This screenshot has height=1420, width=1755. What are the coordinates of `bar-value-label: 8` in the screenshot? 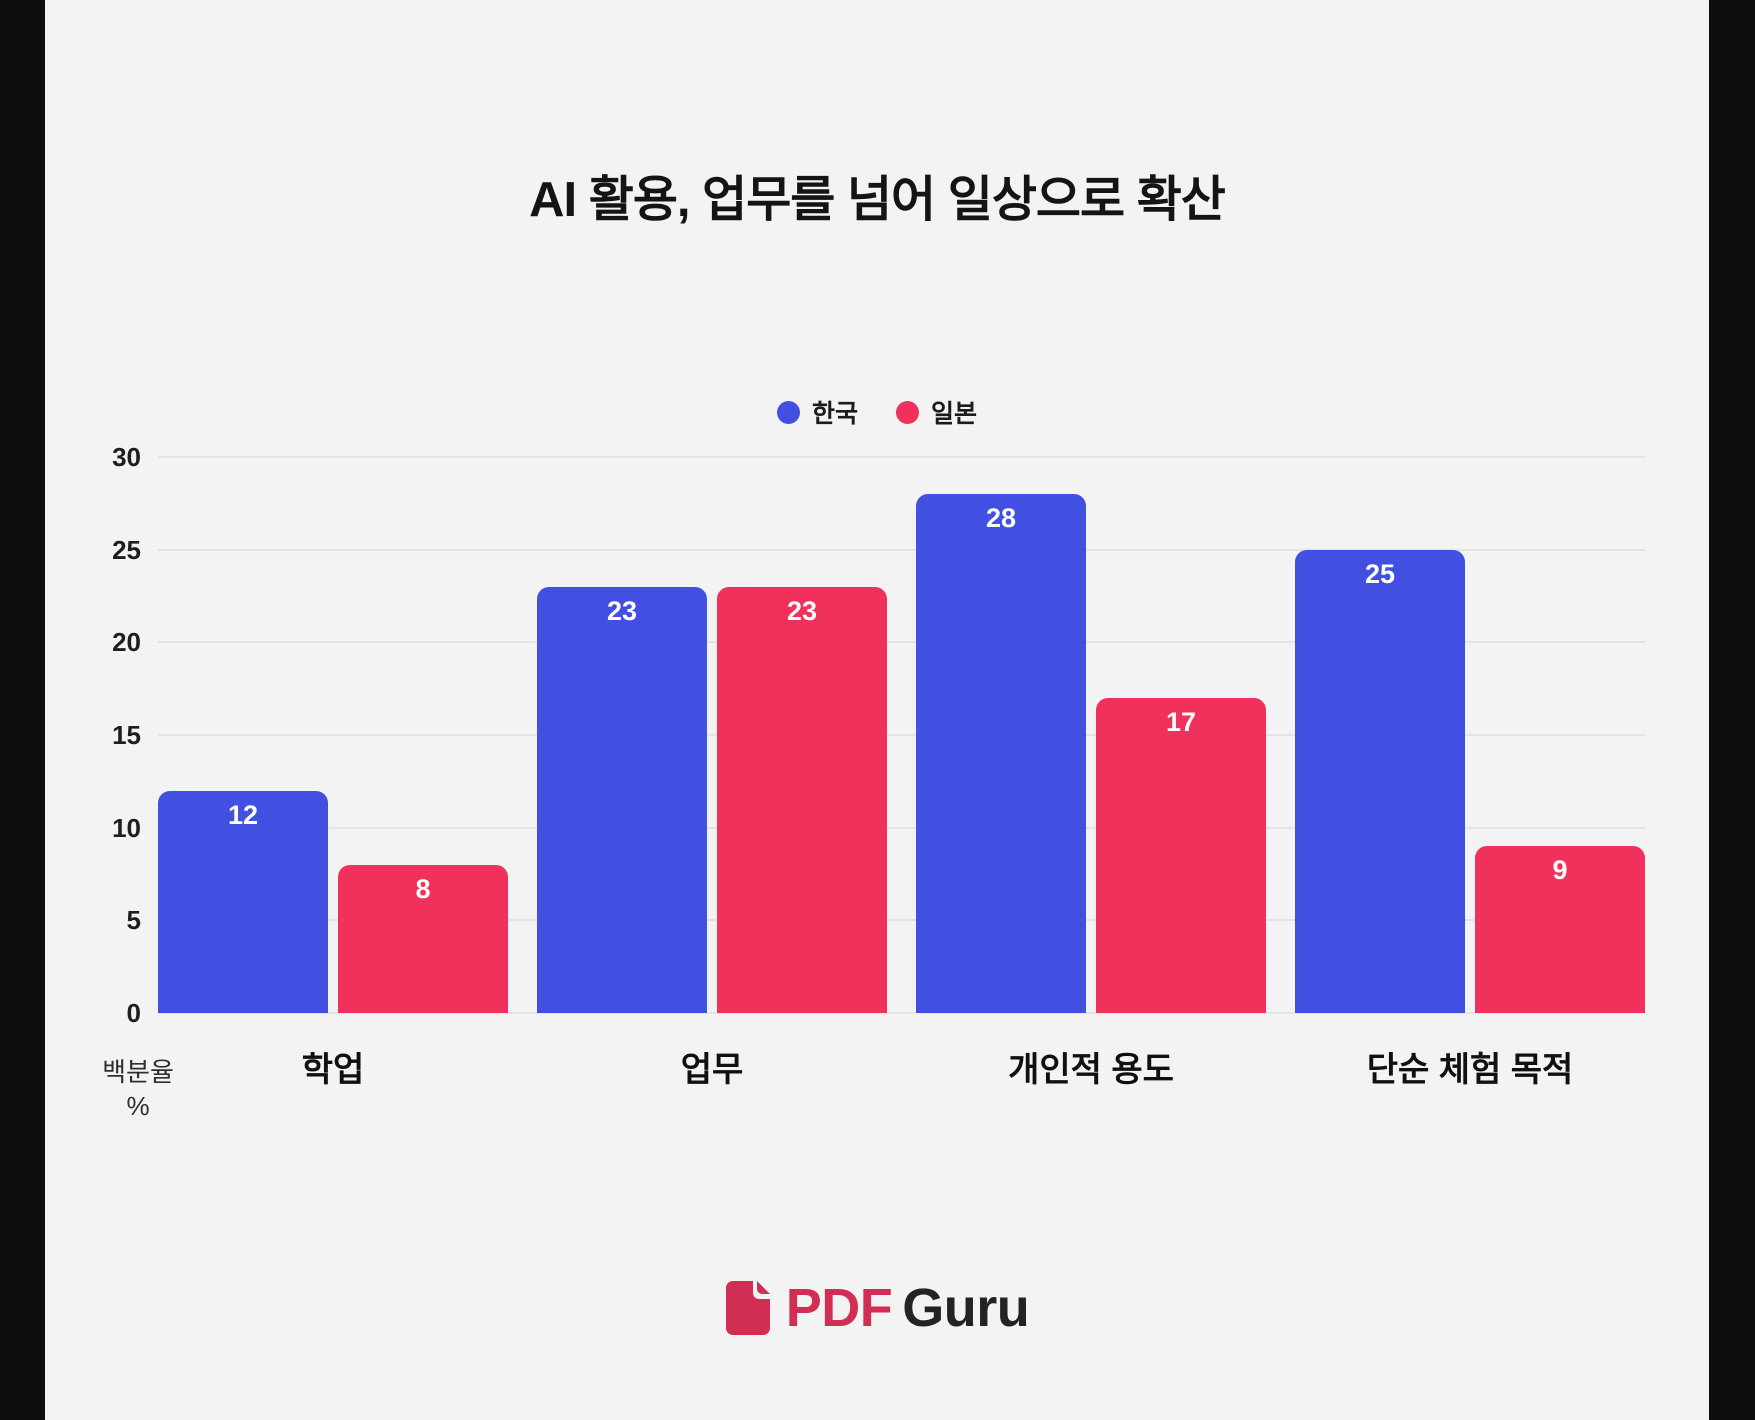 It's located at (423, 888).